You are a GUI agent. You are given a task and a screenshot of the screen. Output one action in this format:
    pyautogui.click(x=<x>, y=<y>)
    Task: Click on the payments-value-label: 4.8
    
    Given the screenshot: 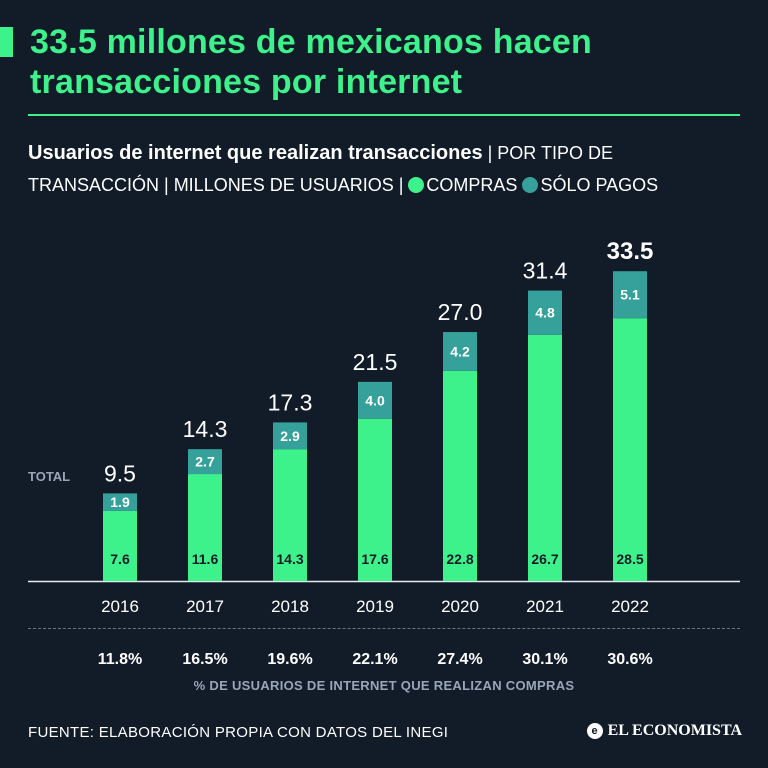 What is the action you would take?
    pyautogui.click(x=545, y=313)
    